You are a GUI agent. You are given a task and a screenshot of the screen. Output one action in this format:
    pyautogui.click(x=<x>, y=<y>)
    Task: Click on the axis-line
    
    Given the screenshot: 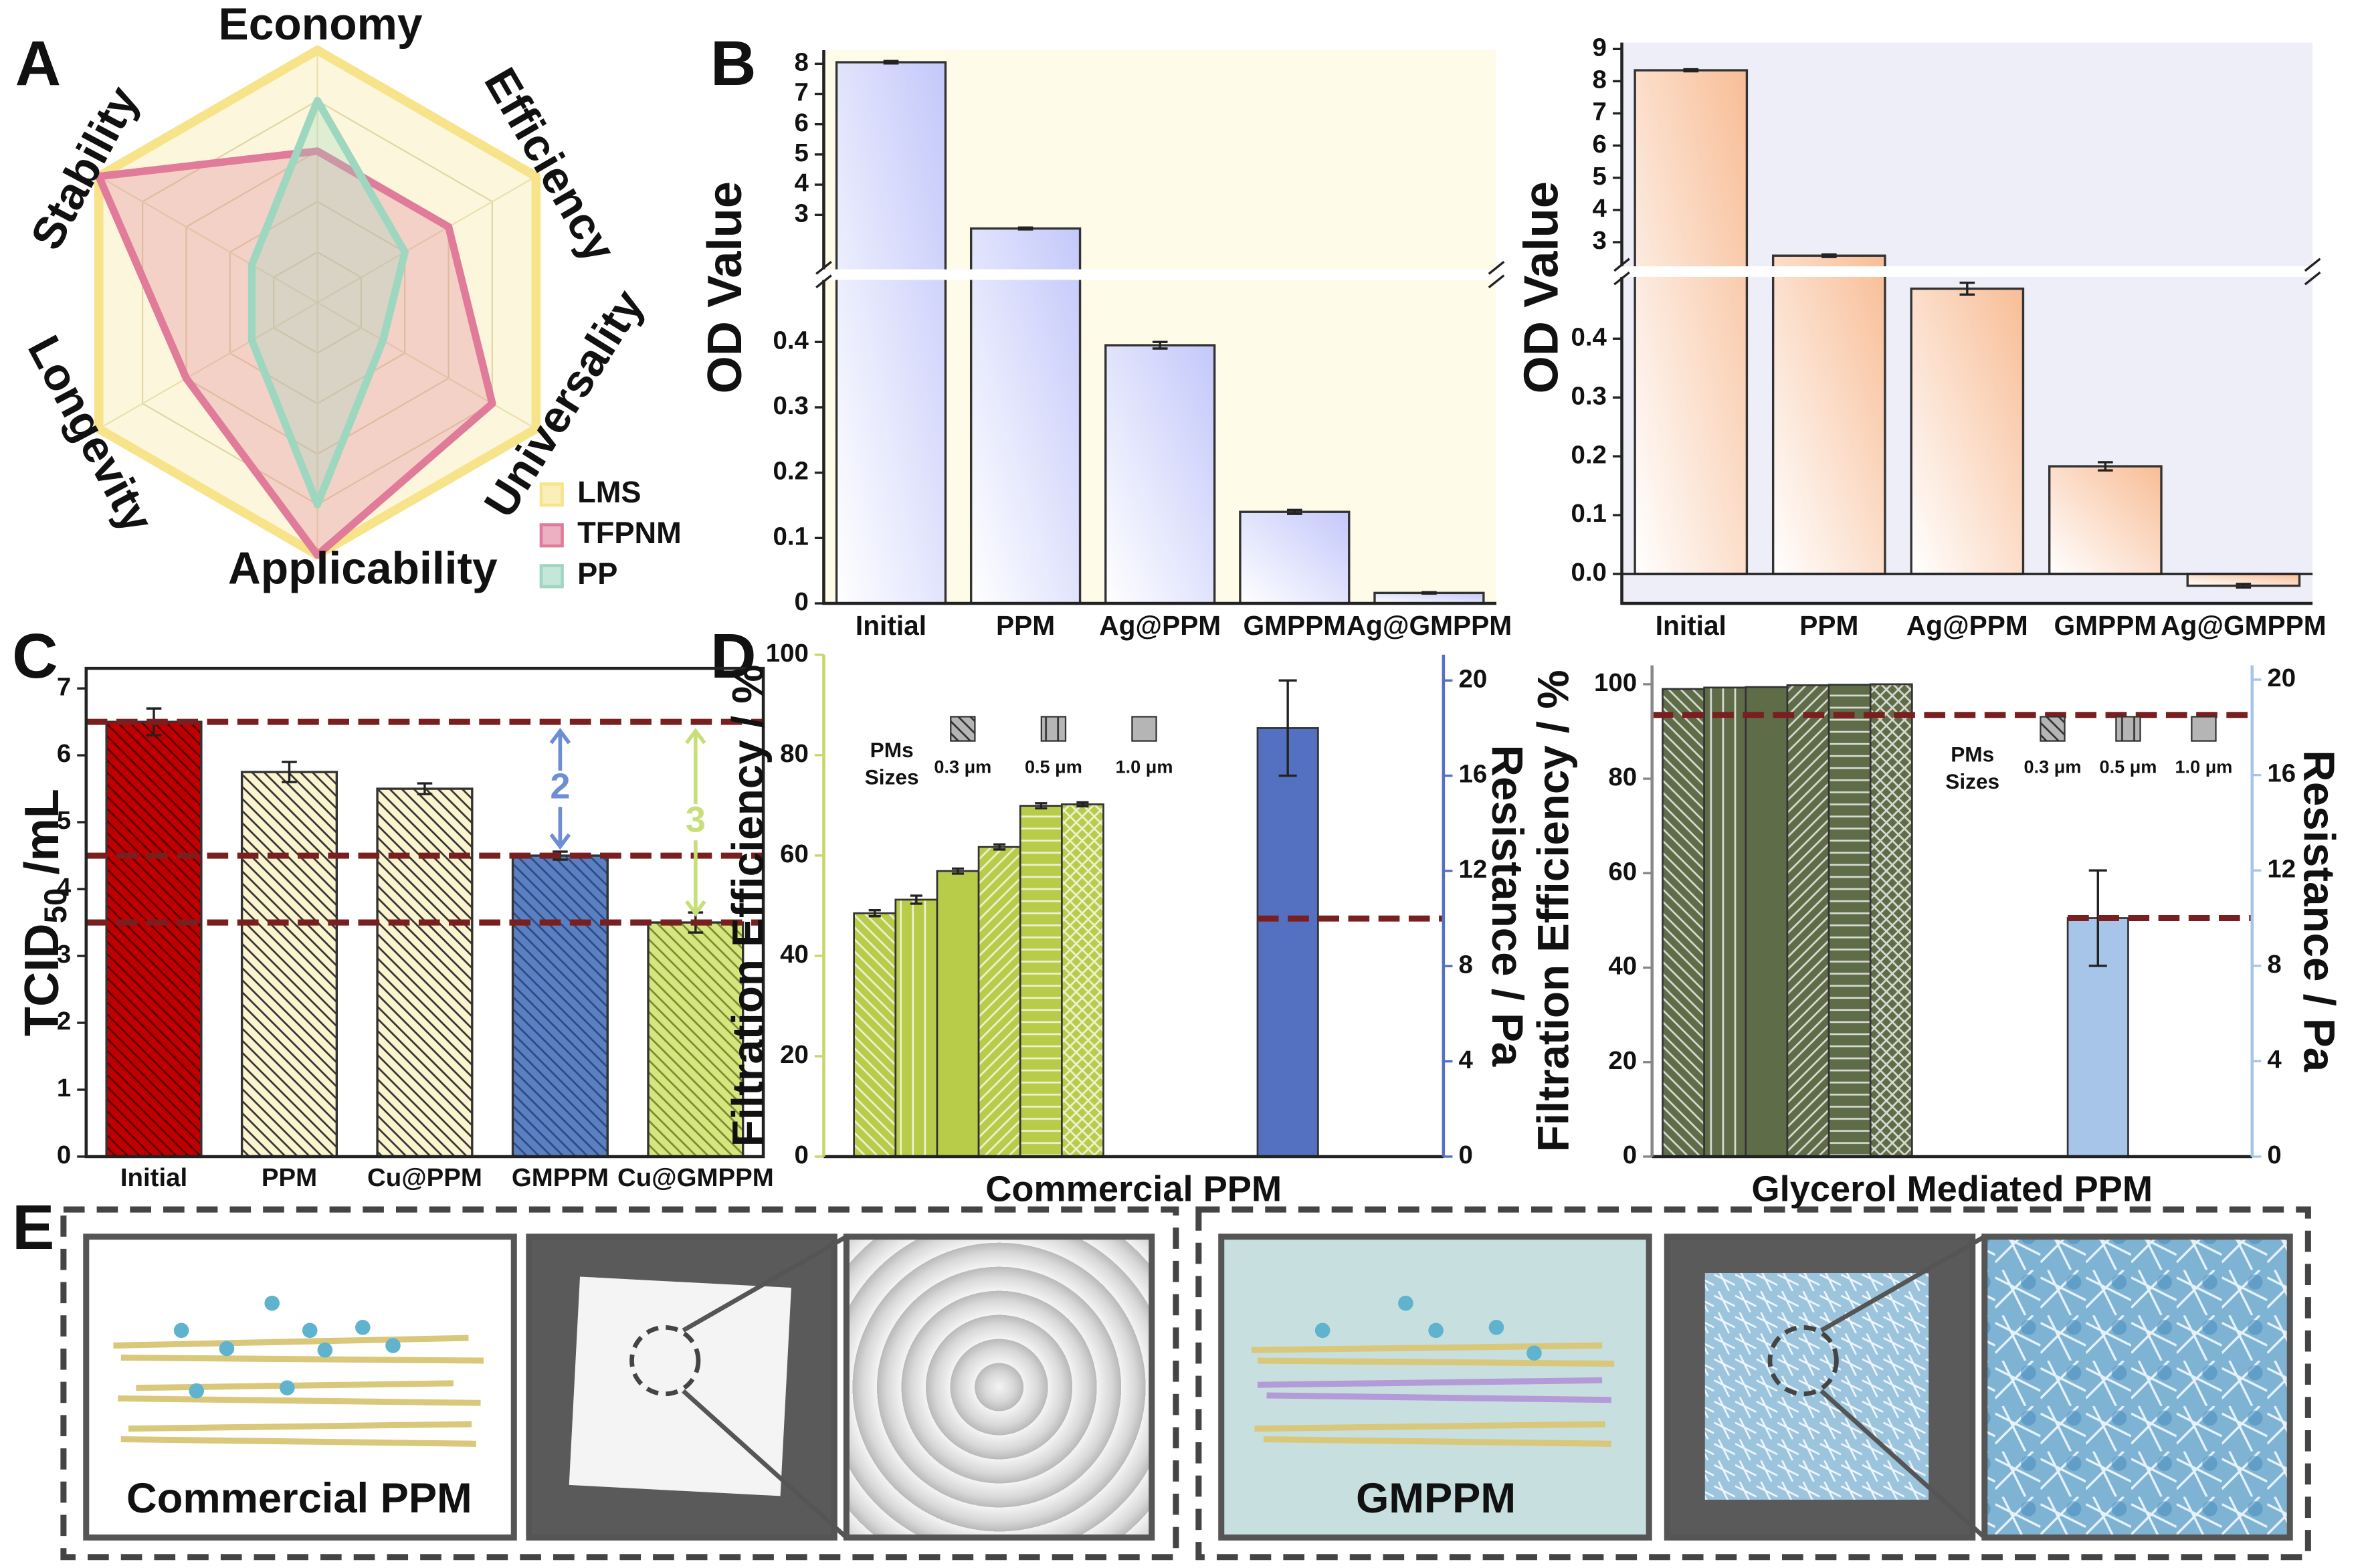 What is the action you would take?
    pyautogui.click(x=1966, y=323)
    